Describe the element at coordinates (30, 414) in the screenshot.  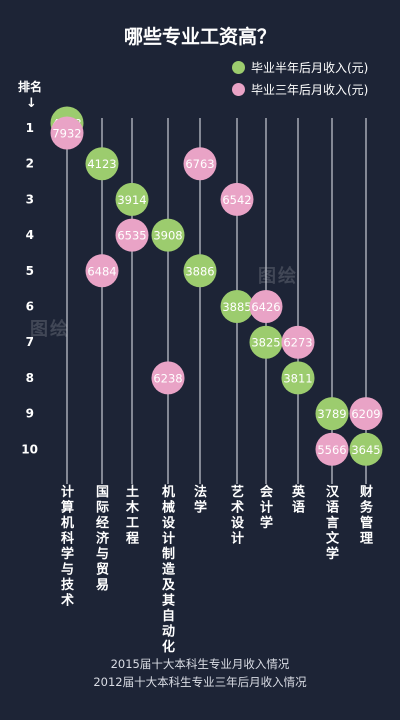
I see `rank-tick-label: 9` at that location.